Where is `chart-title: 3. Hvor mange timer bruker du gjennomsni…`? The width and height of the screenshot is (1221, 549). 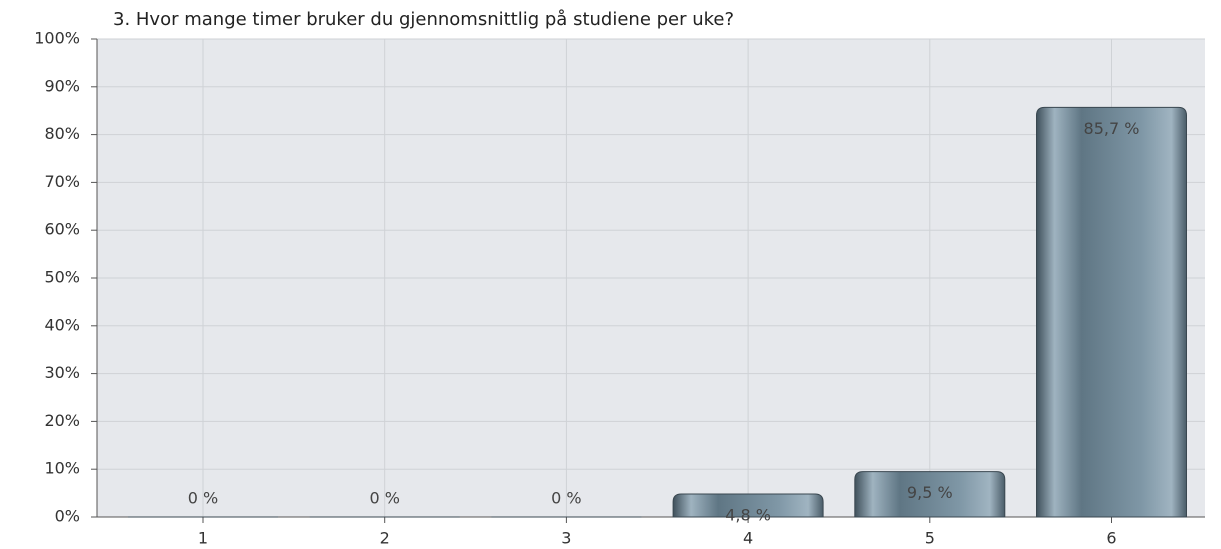
chart-title: 3. Hvor mange timer bruker du gjennomsni… is located at coordinates (423, 19).